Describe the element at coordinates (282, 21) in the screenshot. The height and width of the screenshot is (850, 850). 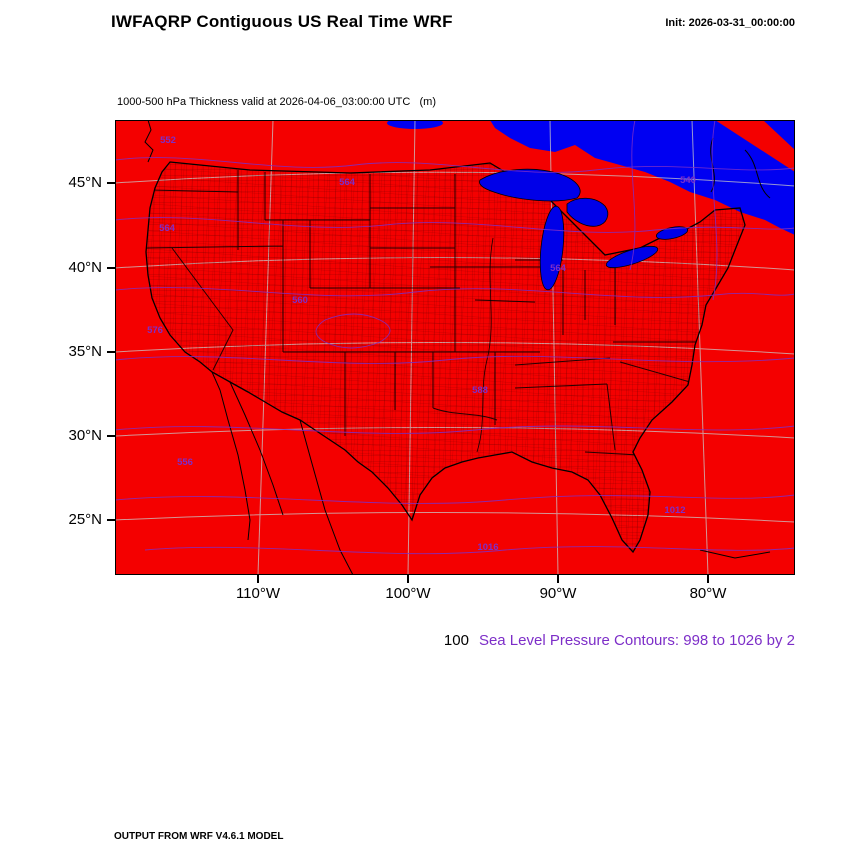
I see `page-title: IWFAQRP Contiguous US Real Time WRF` at that location.